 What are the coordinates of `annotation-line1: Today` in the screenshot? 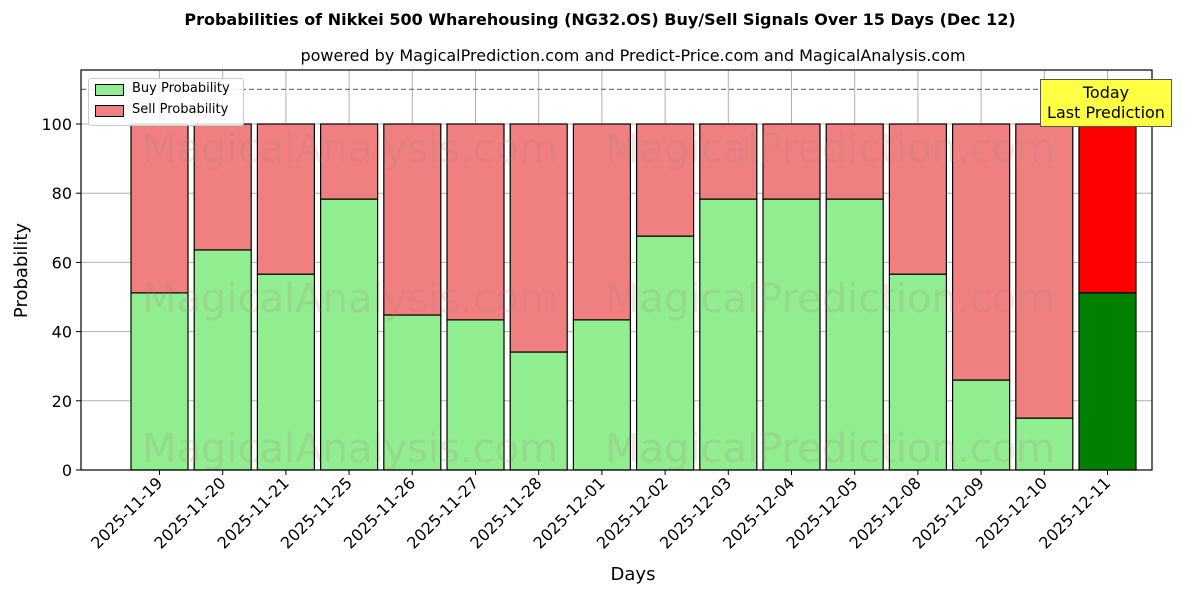 It's located at (1106, 92).